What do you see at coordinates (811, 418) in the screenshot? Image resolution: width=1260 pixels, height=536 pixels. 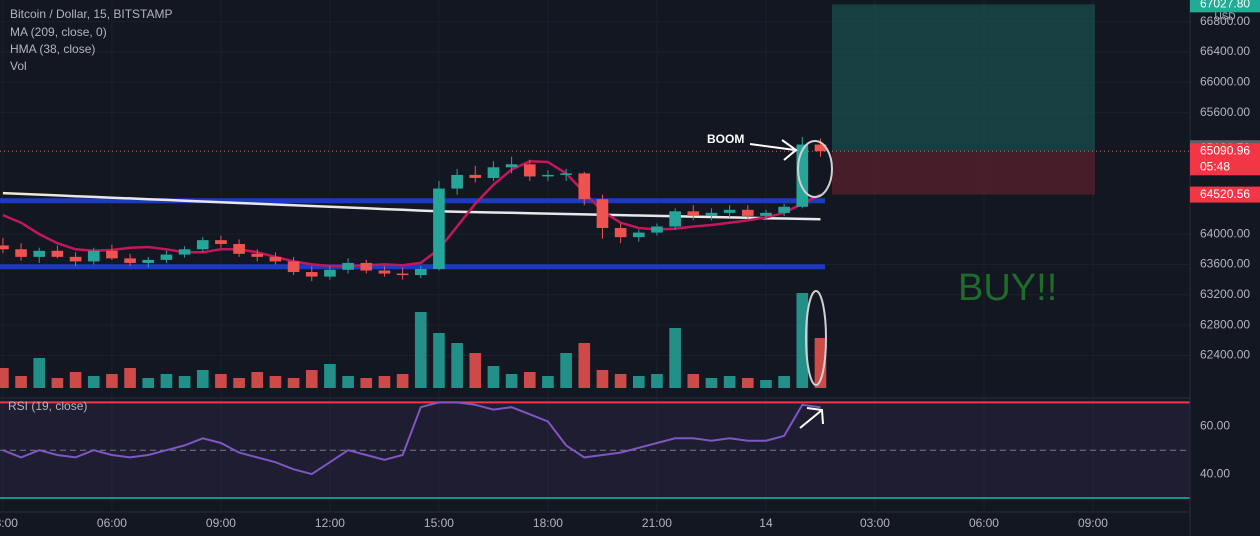 I see `arrow-rsi` at bounding box center [811, 418].